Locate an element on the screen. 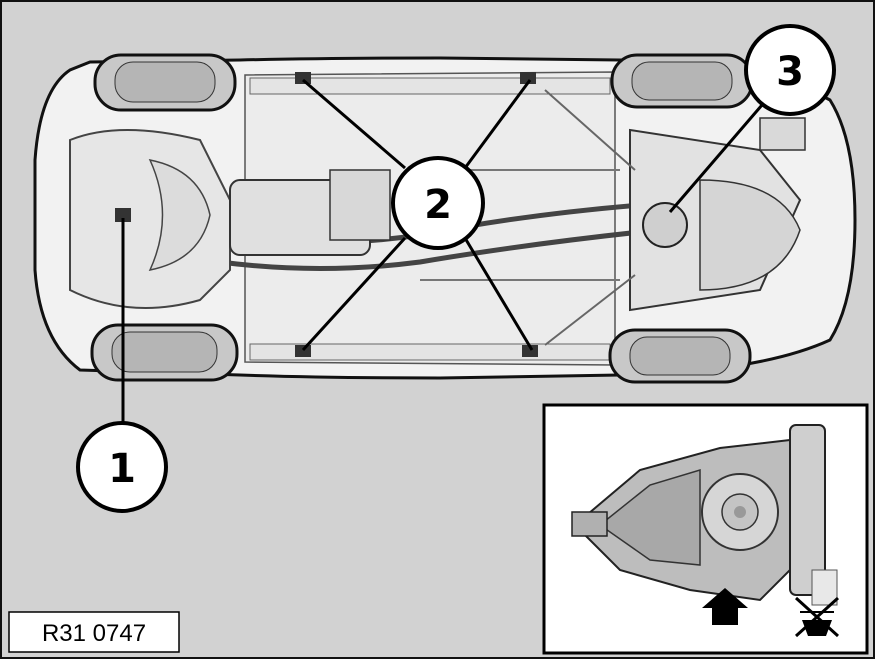 This screenshot has width=875, height=659. callout-3: 3 is located at coordinates (790, 70).